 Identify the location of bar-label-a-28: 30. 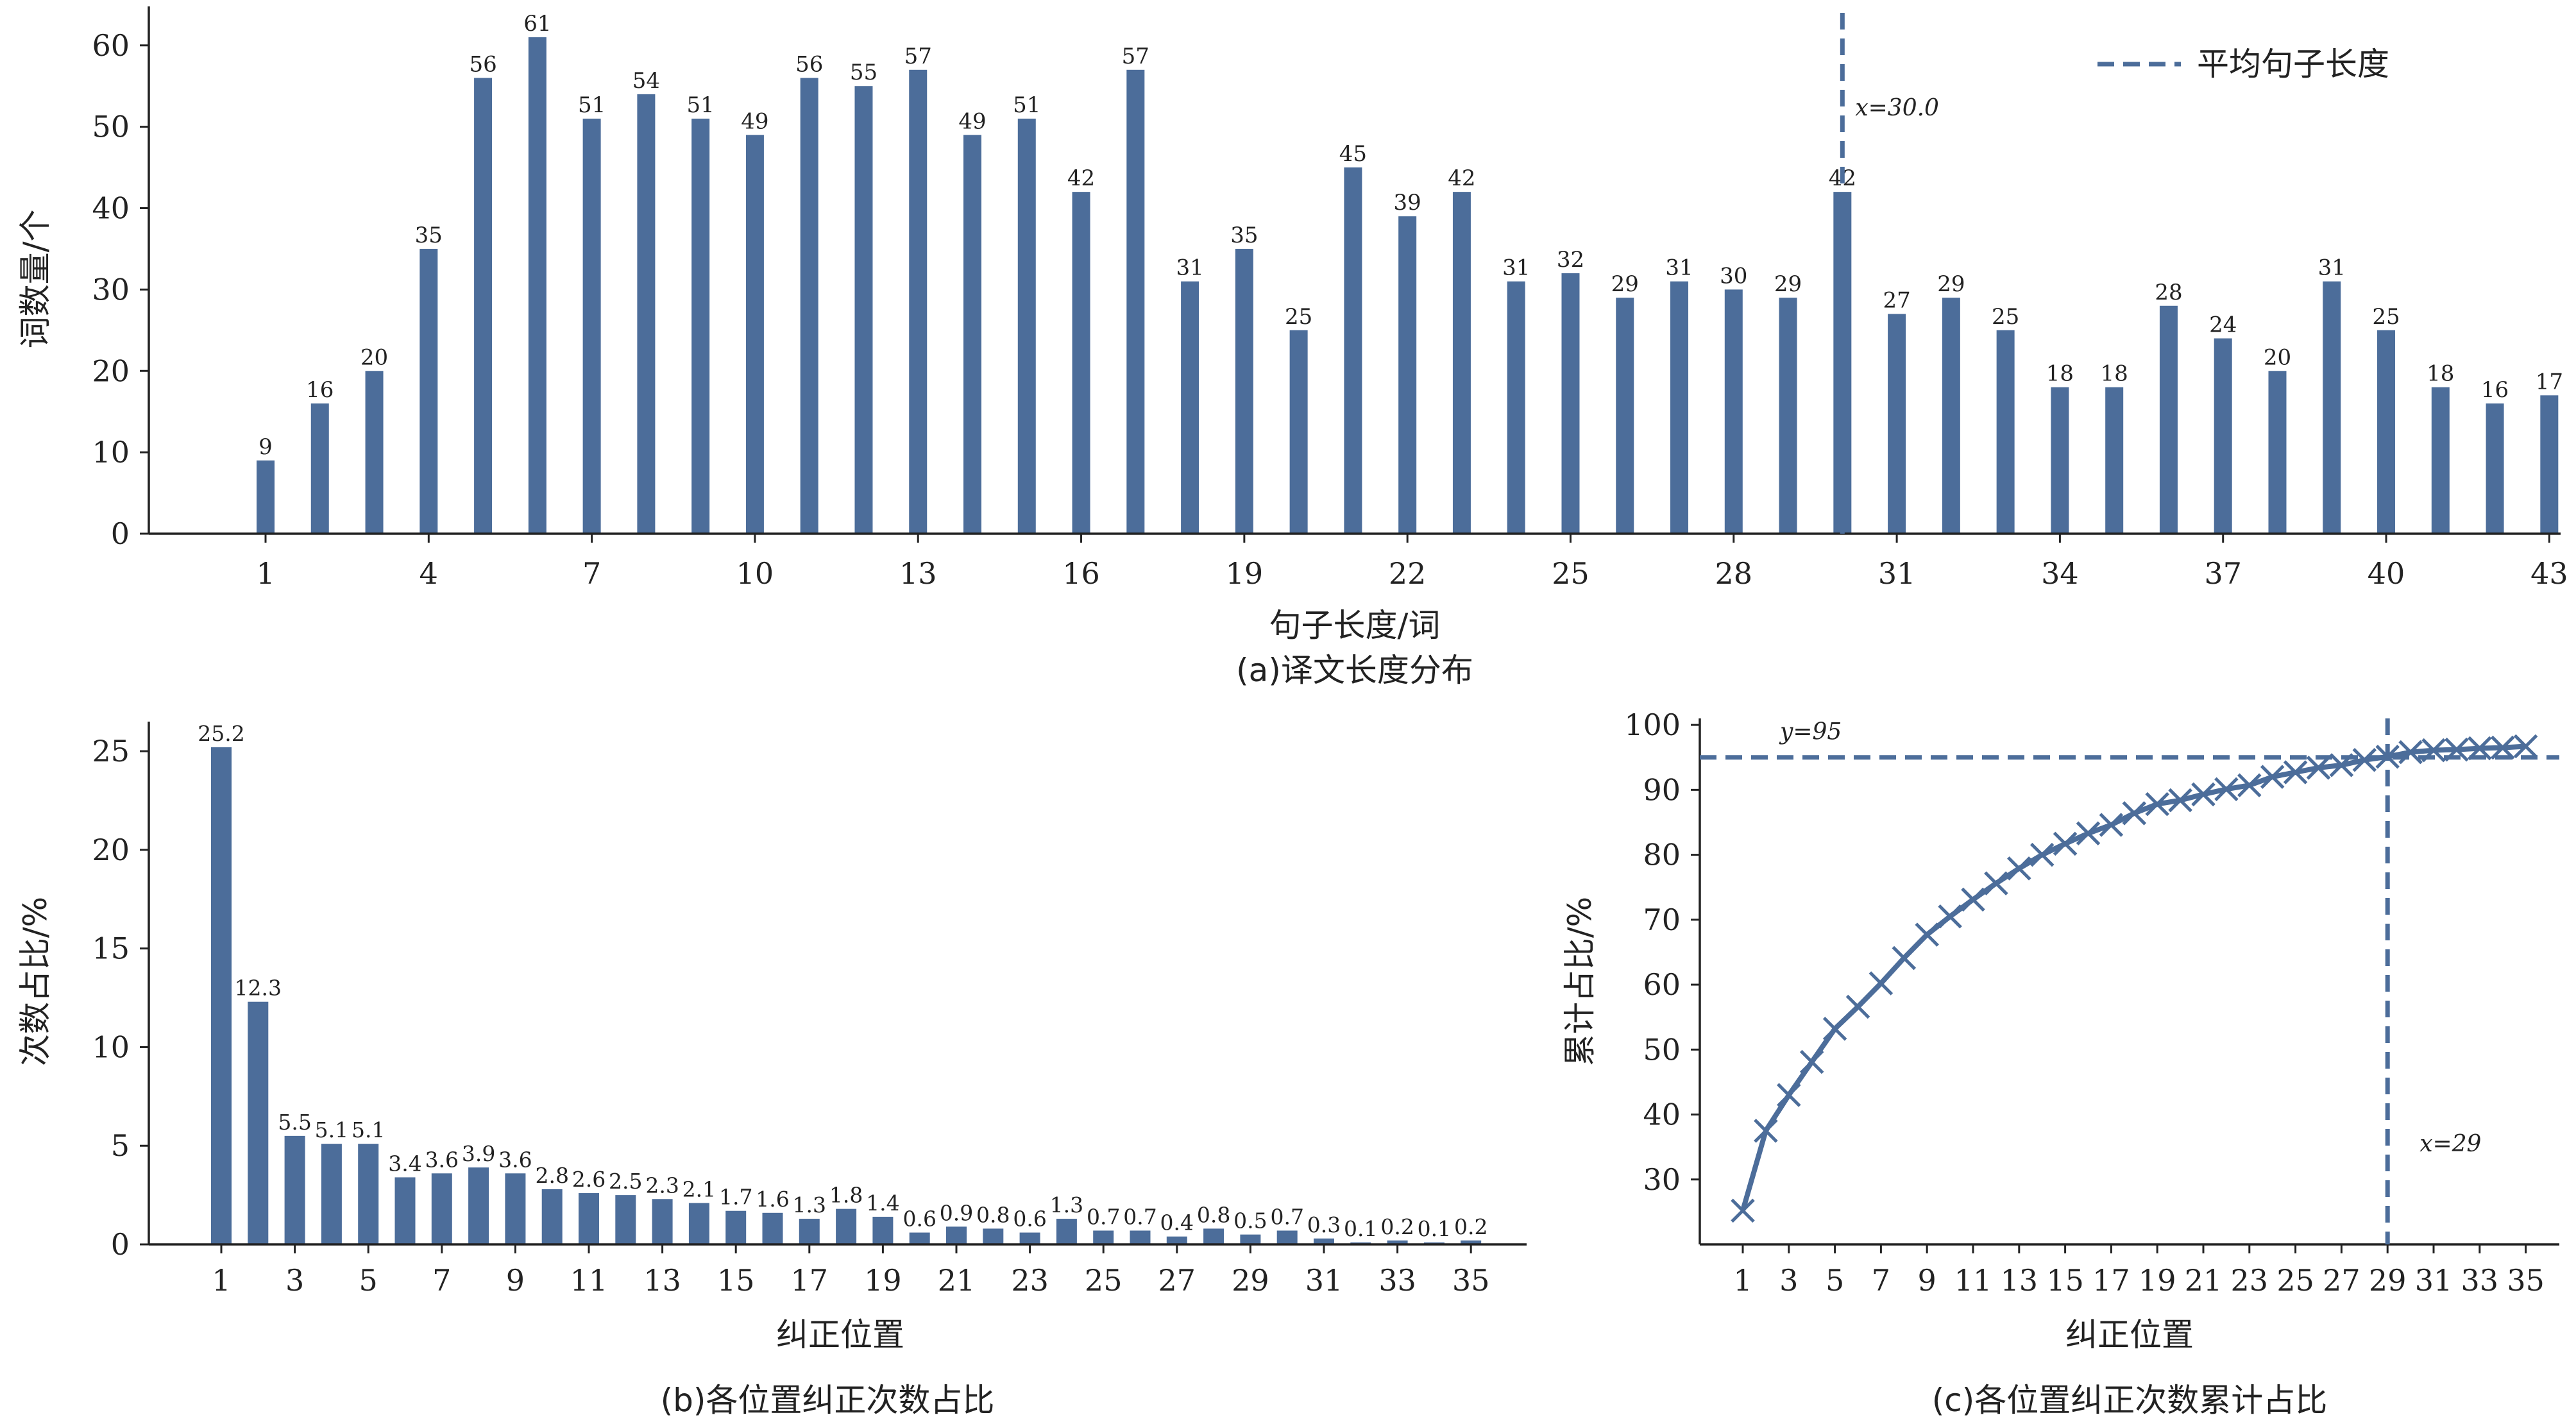
(1733, 276).